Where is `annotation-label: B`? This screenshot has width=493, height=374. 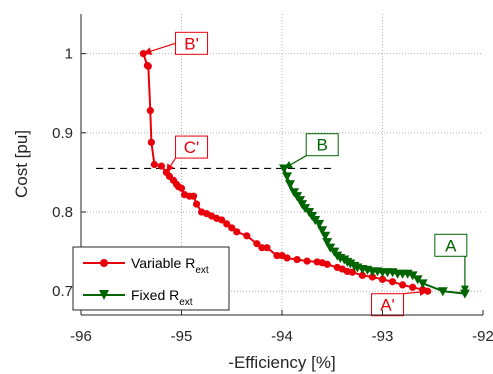 annotation-label: B is located at coordinates (322, 145).